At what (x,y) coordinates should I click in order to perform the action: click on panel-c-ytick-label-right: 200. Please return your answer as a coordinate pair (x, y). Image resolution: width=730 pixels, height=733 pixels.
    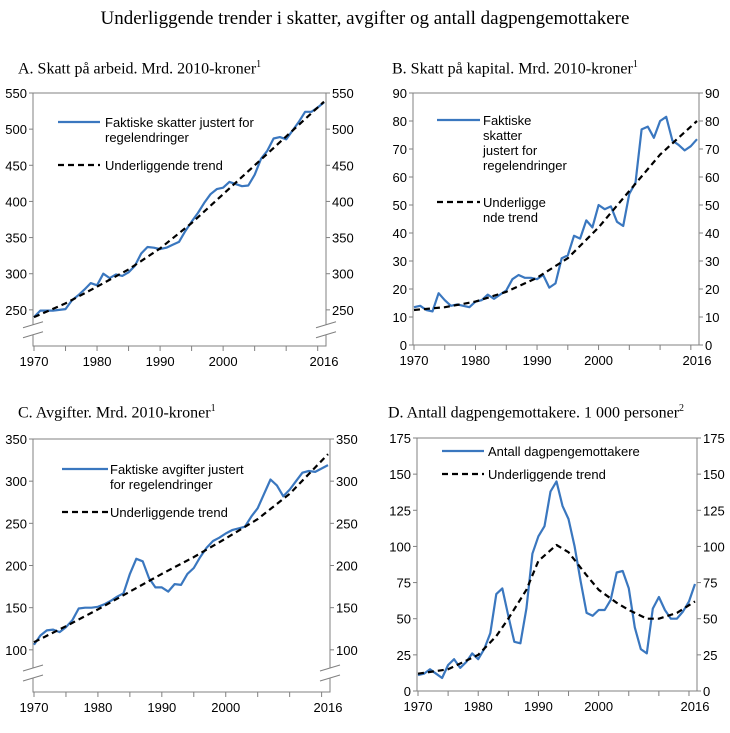
    Looking at the image, I should click on (347, 566).